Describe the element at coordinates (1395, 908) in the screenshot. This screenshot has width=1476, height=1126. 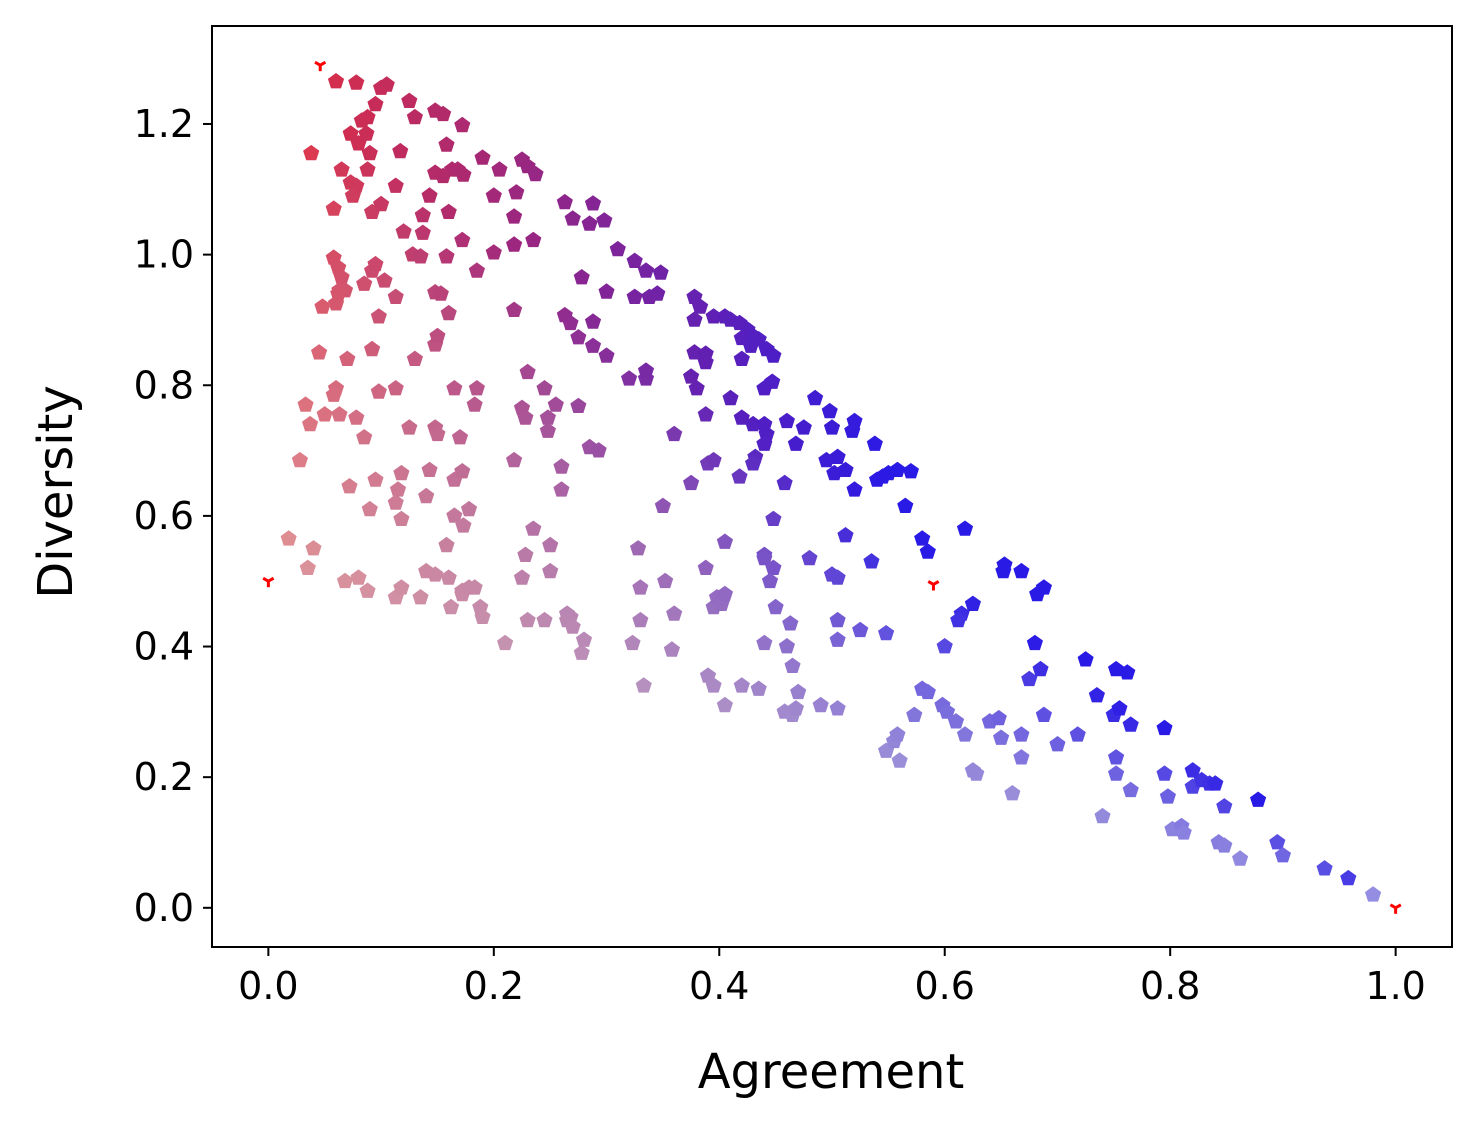
I see `anchor-point` at that location.